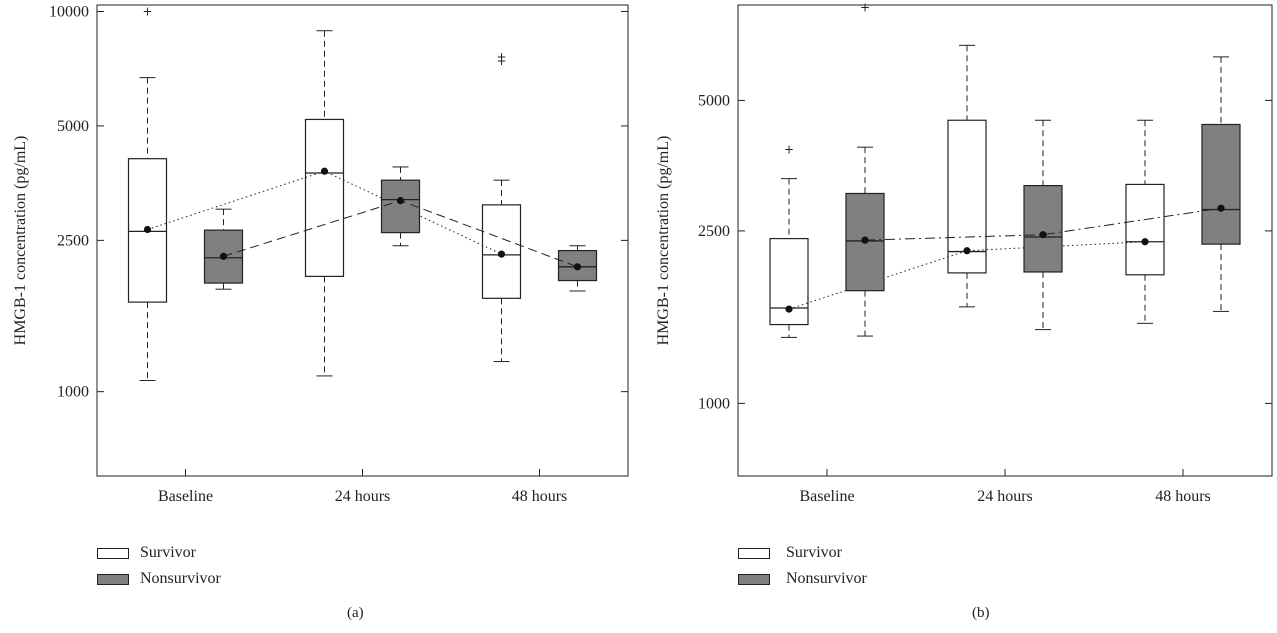 Image resolution: width=1277 pixels, height=633 pixels. I want to click on legend-label-survivor-a: Survivor, so click(168, 552).